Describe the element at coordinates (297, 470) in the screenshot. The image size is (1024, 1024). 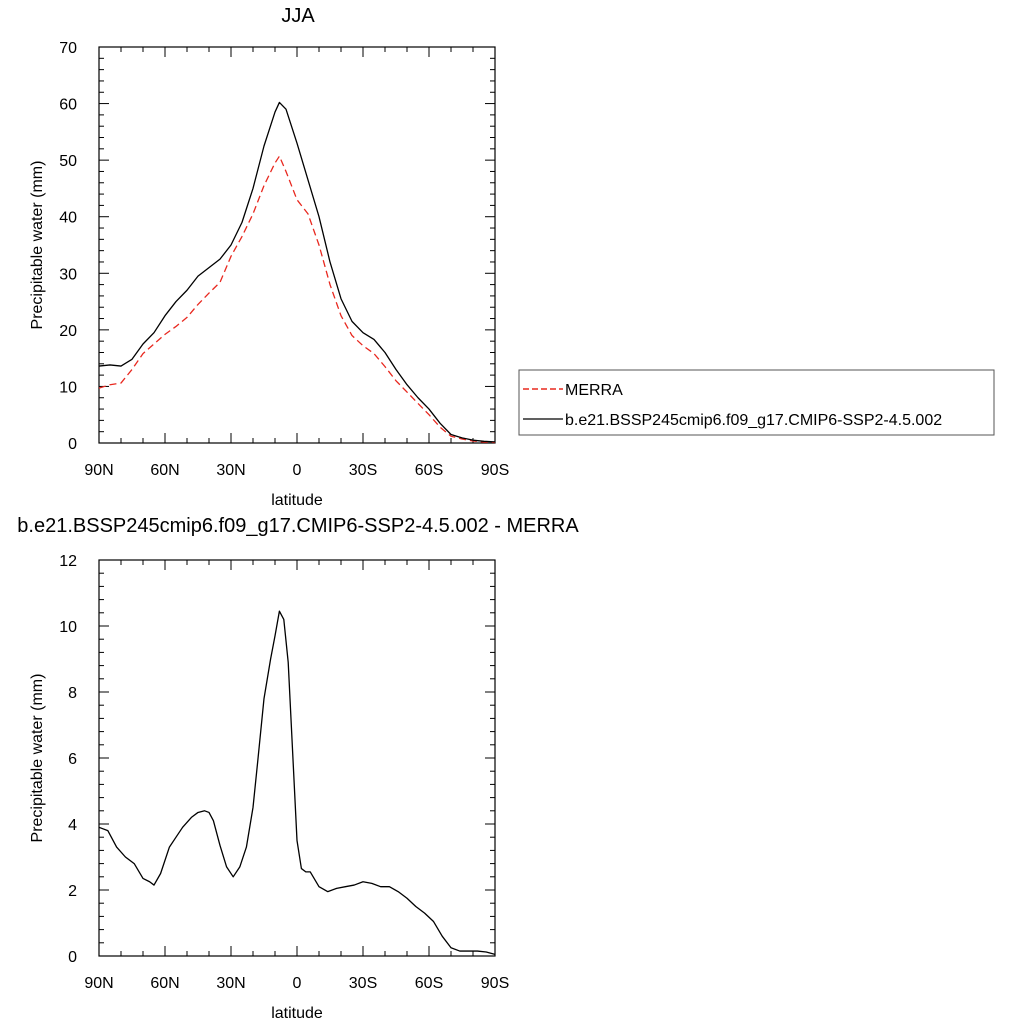
I see `top-x-tick-label: 0` at that location.